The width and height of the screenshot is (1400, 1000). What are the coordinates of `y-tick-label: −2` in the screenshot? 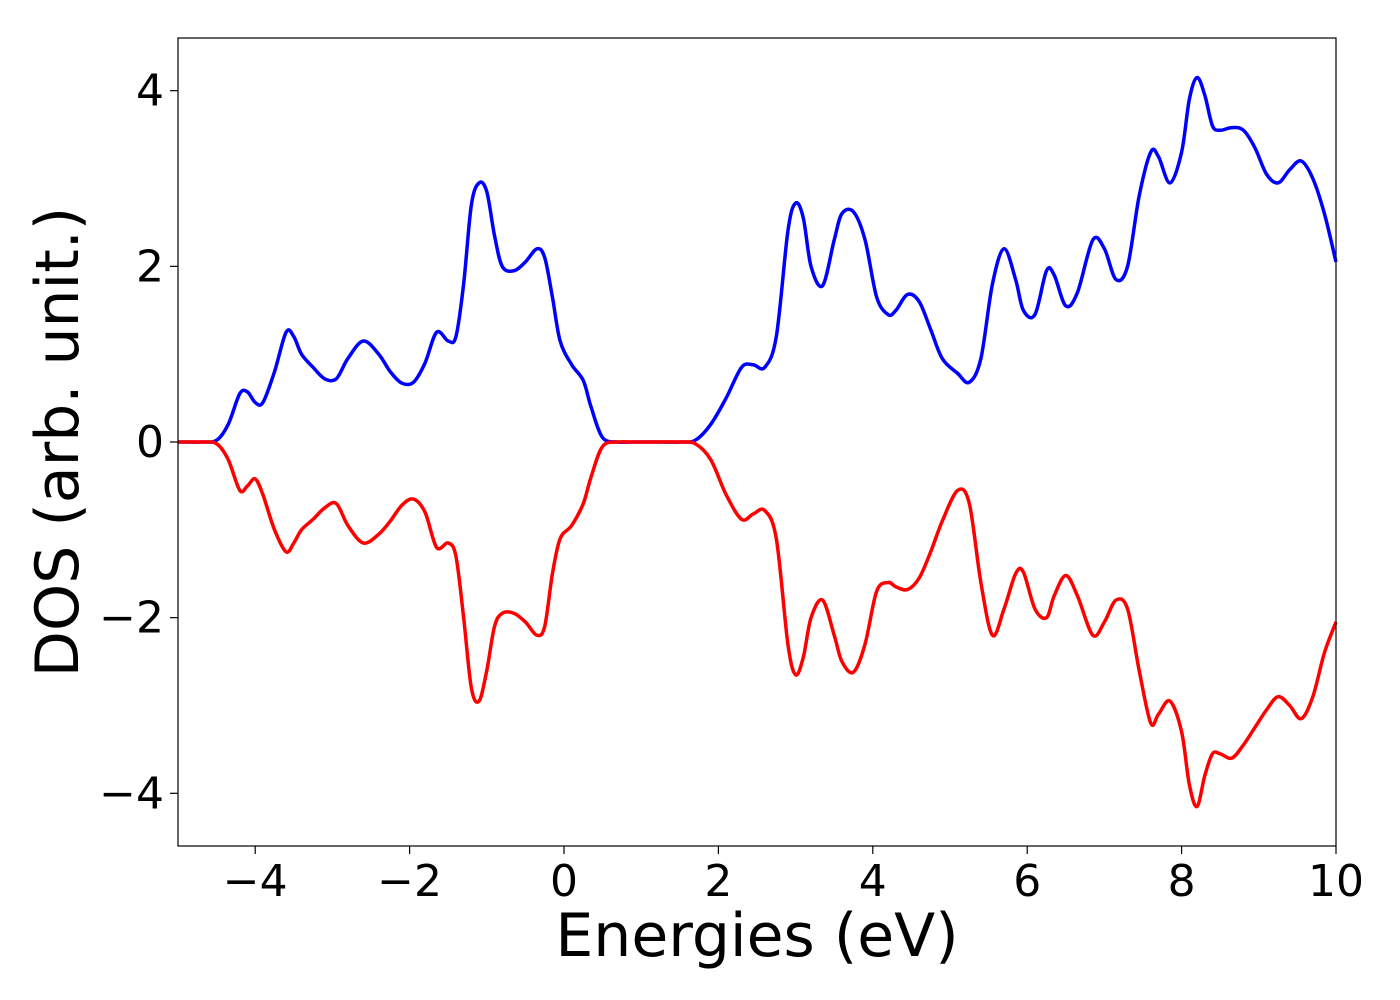 It's located at (131, 618).